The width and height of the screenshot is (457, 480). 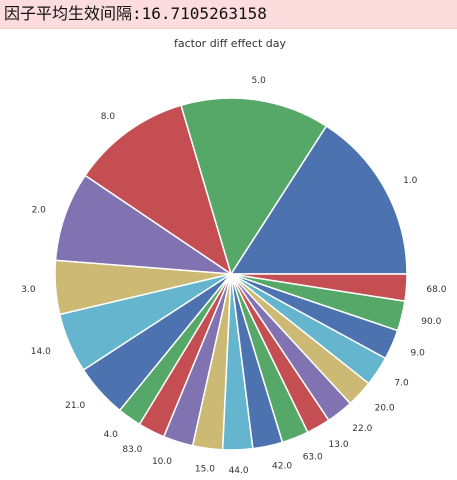 I want to click on pie-label-44.0: 44.0, so click(x=239, y=471).